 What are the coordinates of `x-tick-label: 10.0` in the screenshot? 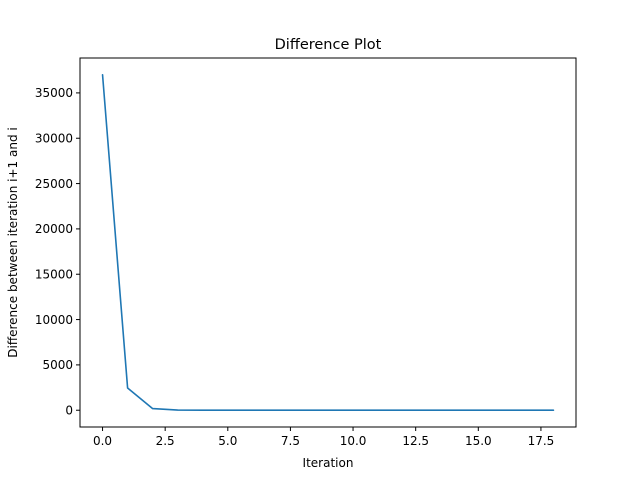 It's located at (353, 441).